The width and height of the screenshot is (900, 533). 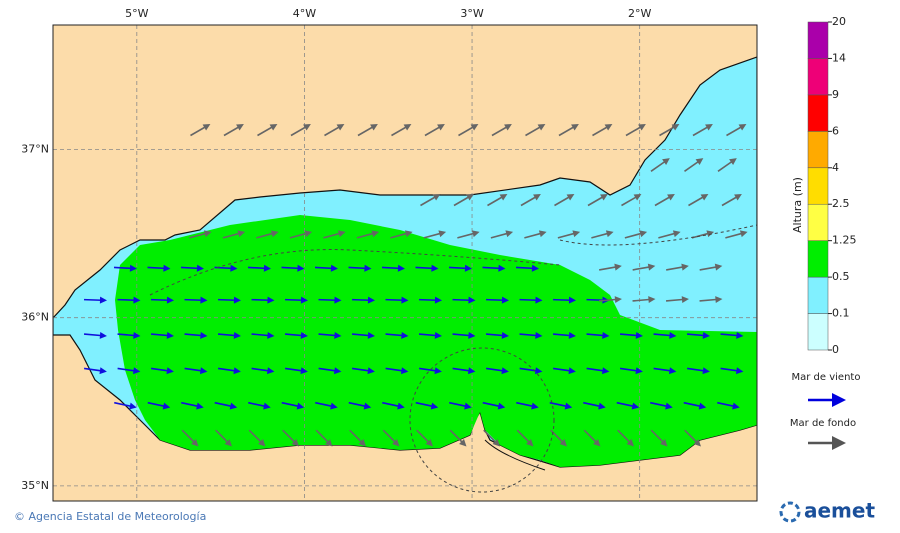 What do you see at coordinates (35, 148) in the screenshot?
I see `y-tick-label: 37°N` at bounding box center [35, 148].